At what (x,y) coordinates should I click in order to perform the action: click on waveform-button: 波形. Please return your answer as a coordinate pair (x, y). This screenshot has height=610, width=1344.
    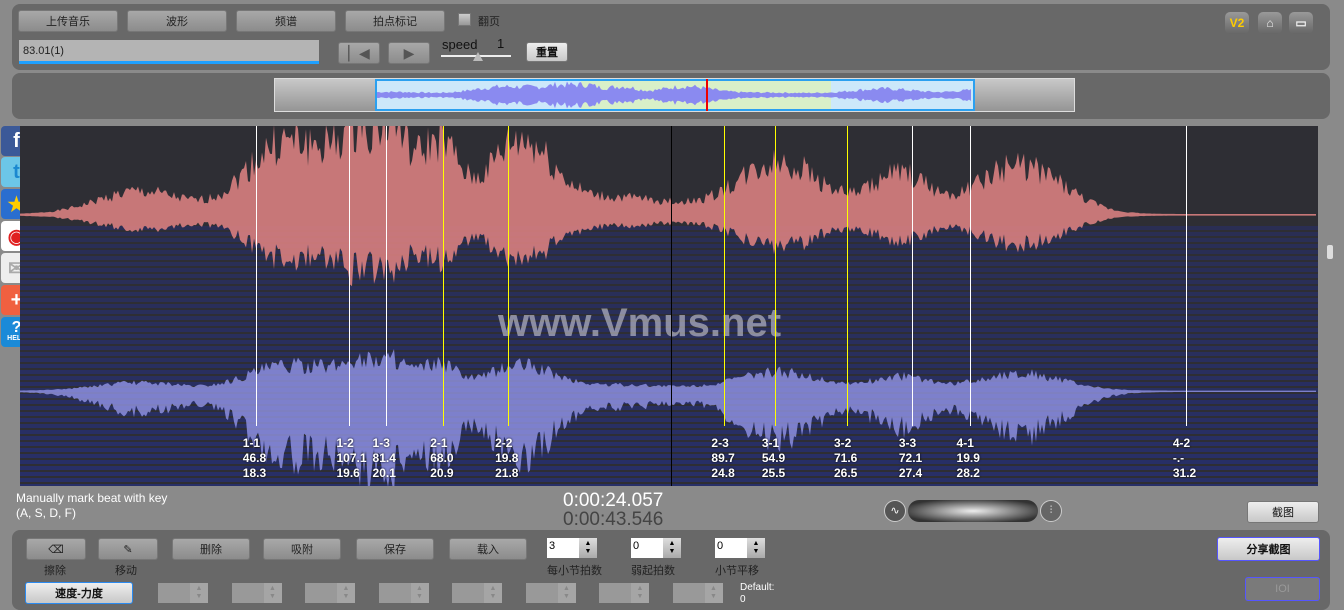
    Looking at the image, I should click on (177, 21).